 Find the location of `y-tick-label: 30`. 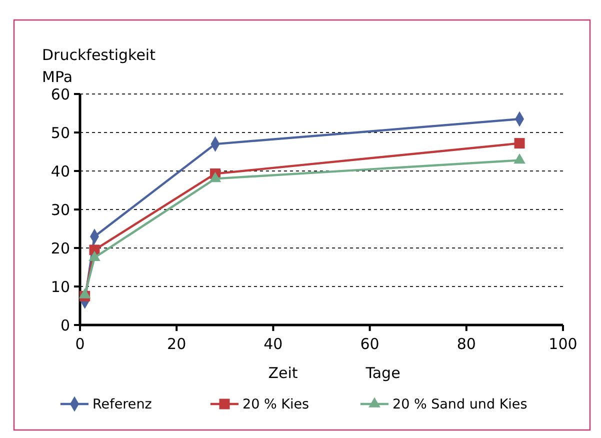

y-tick-label: 30 is located at coordinates (60, 209).